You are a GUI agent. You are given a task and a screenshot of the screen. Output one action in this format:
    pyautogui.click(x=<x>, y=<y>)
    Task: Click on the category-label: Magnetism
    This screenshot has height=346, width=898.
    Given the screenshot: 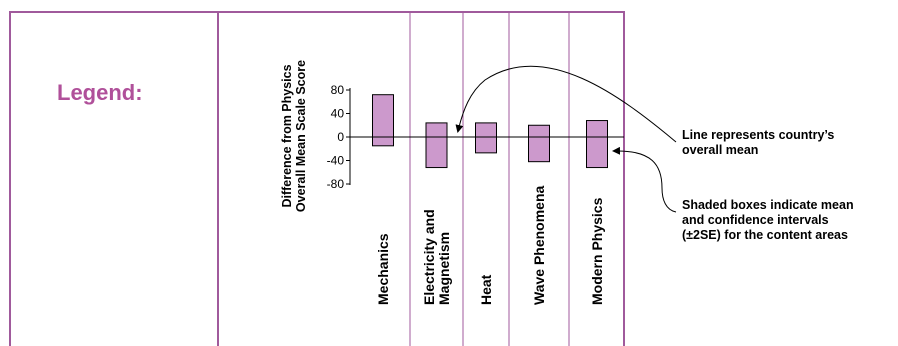 What is the action you would take?
    pyautogui.click(x=444, y=268)
    